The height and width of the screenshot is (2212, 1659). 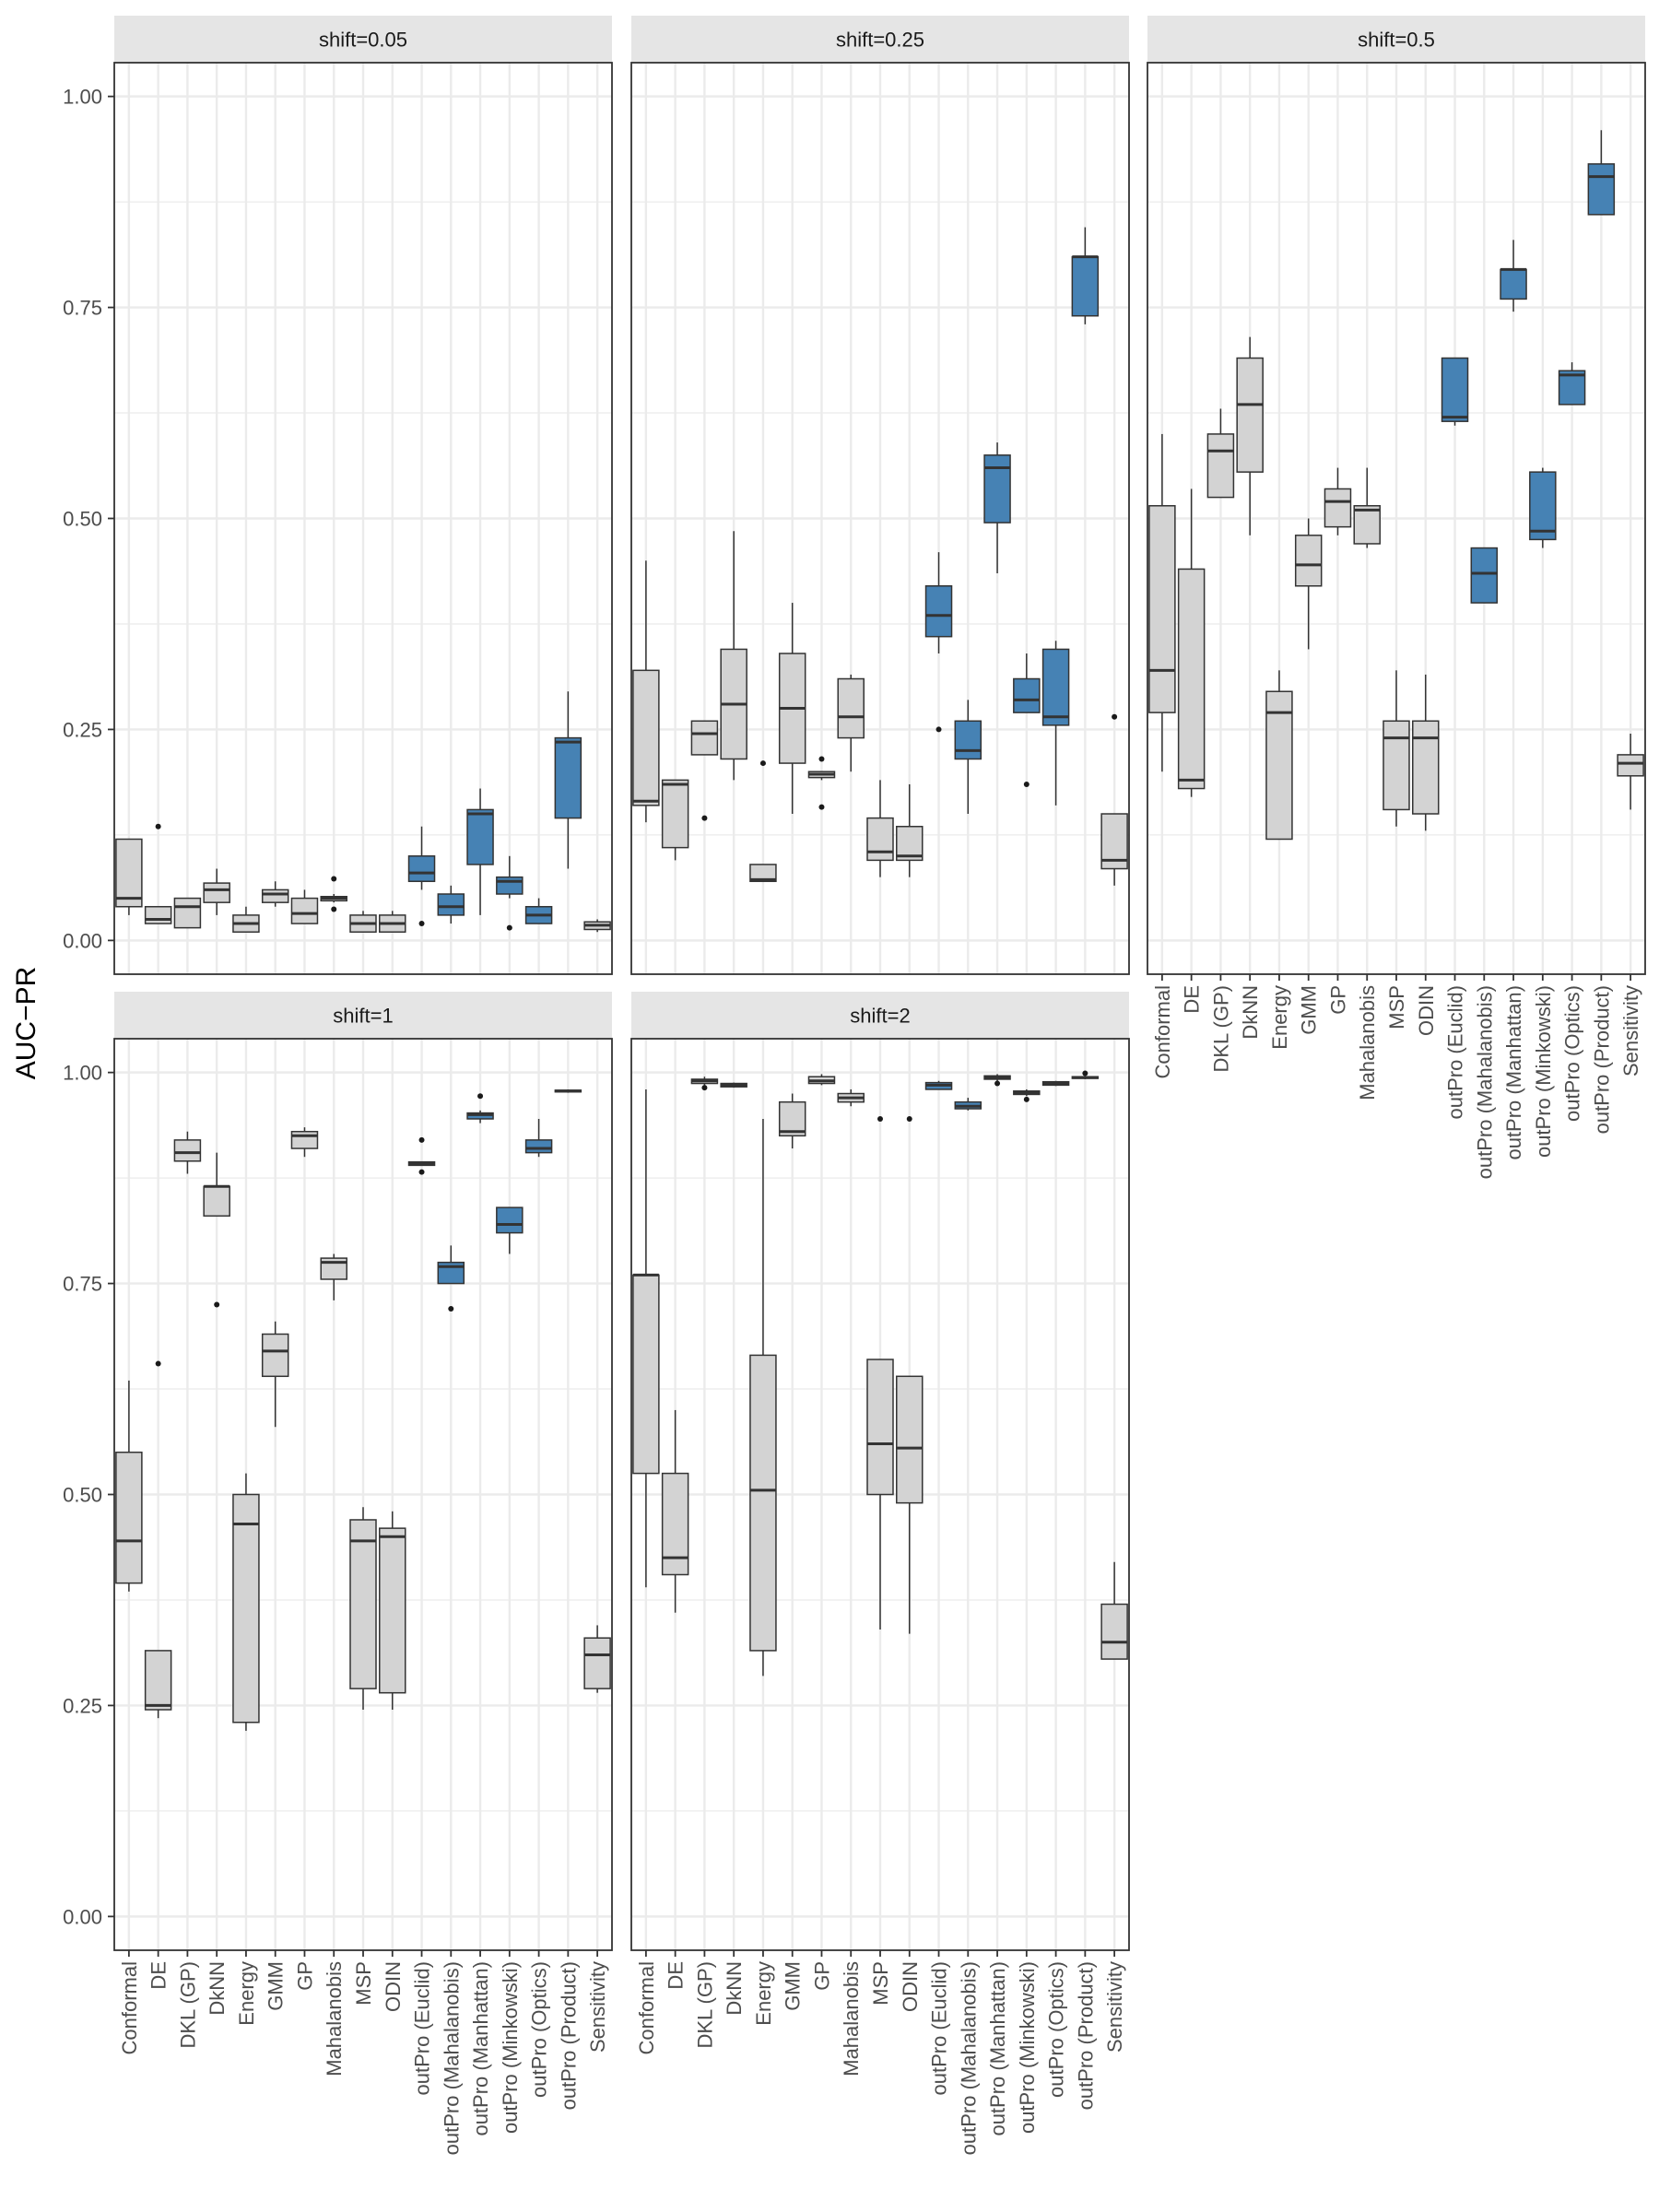 What do you see at coordinates (1630, 1031) in the screenshot?
I see `x-tick-label: Sensitivity` at bounding box center [1630, 1031].